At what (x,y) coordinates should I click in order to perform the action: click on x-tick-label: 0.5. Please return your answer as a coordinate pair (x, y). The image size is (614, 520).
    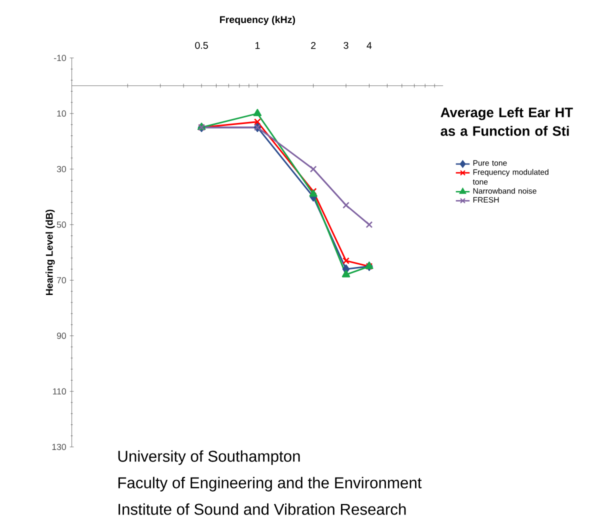
    Looking at the image, I should click on (201, 46).